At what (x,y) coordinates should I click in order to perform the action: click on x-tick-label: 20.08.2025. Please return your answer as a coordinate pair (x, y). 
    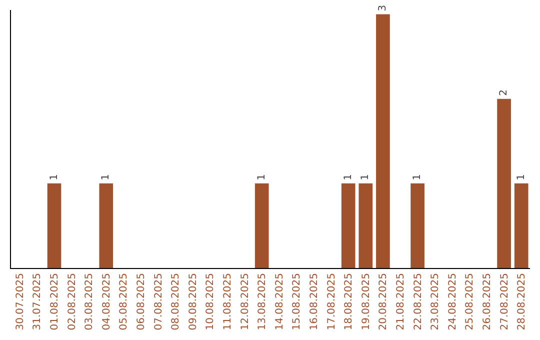
    Looking at the image, I should click on (384, 301).